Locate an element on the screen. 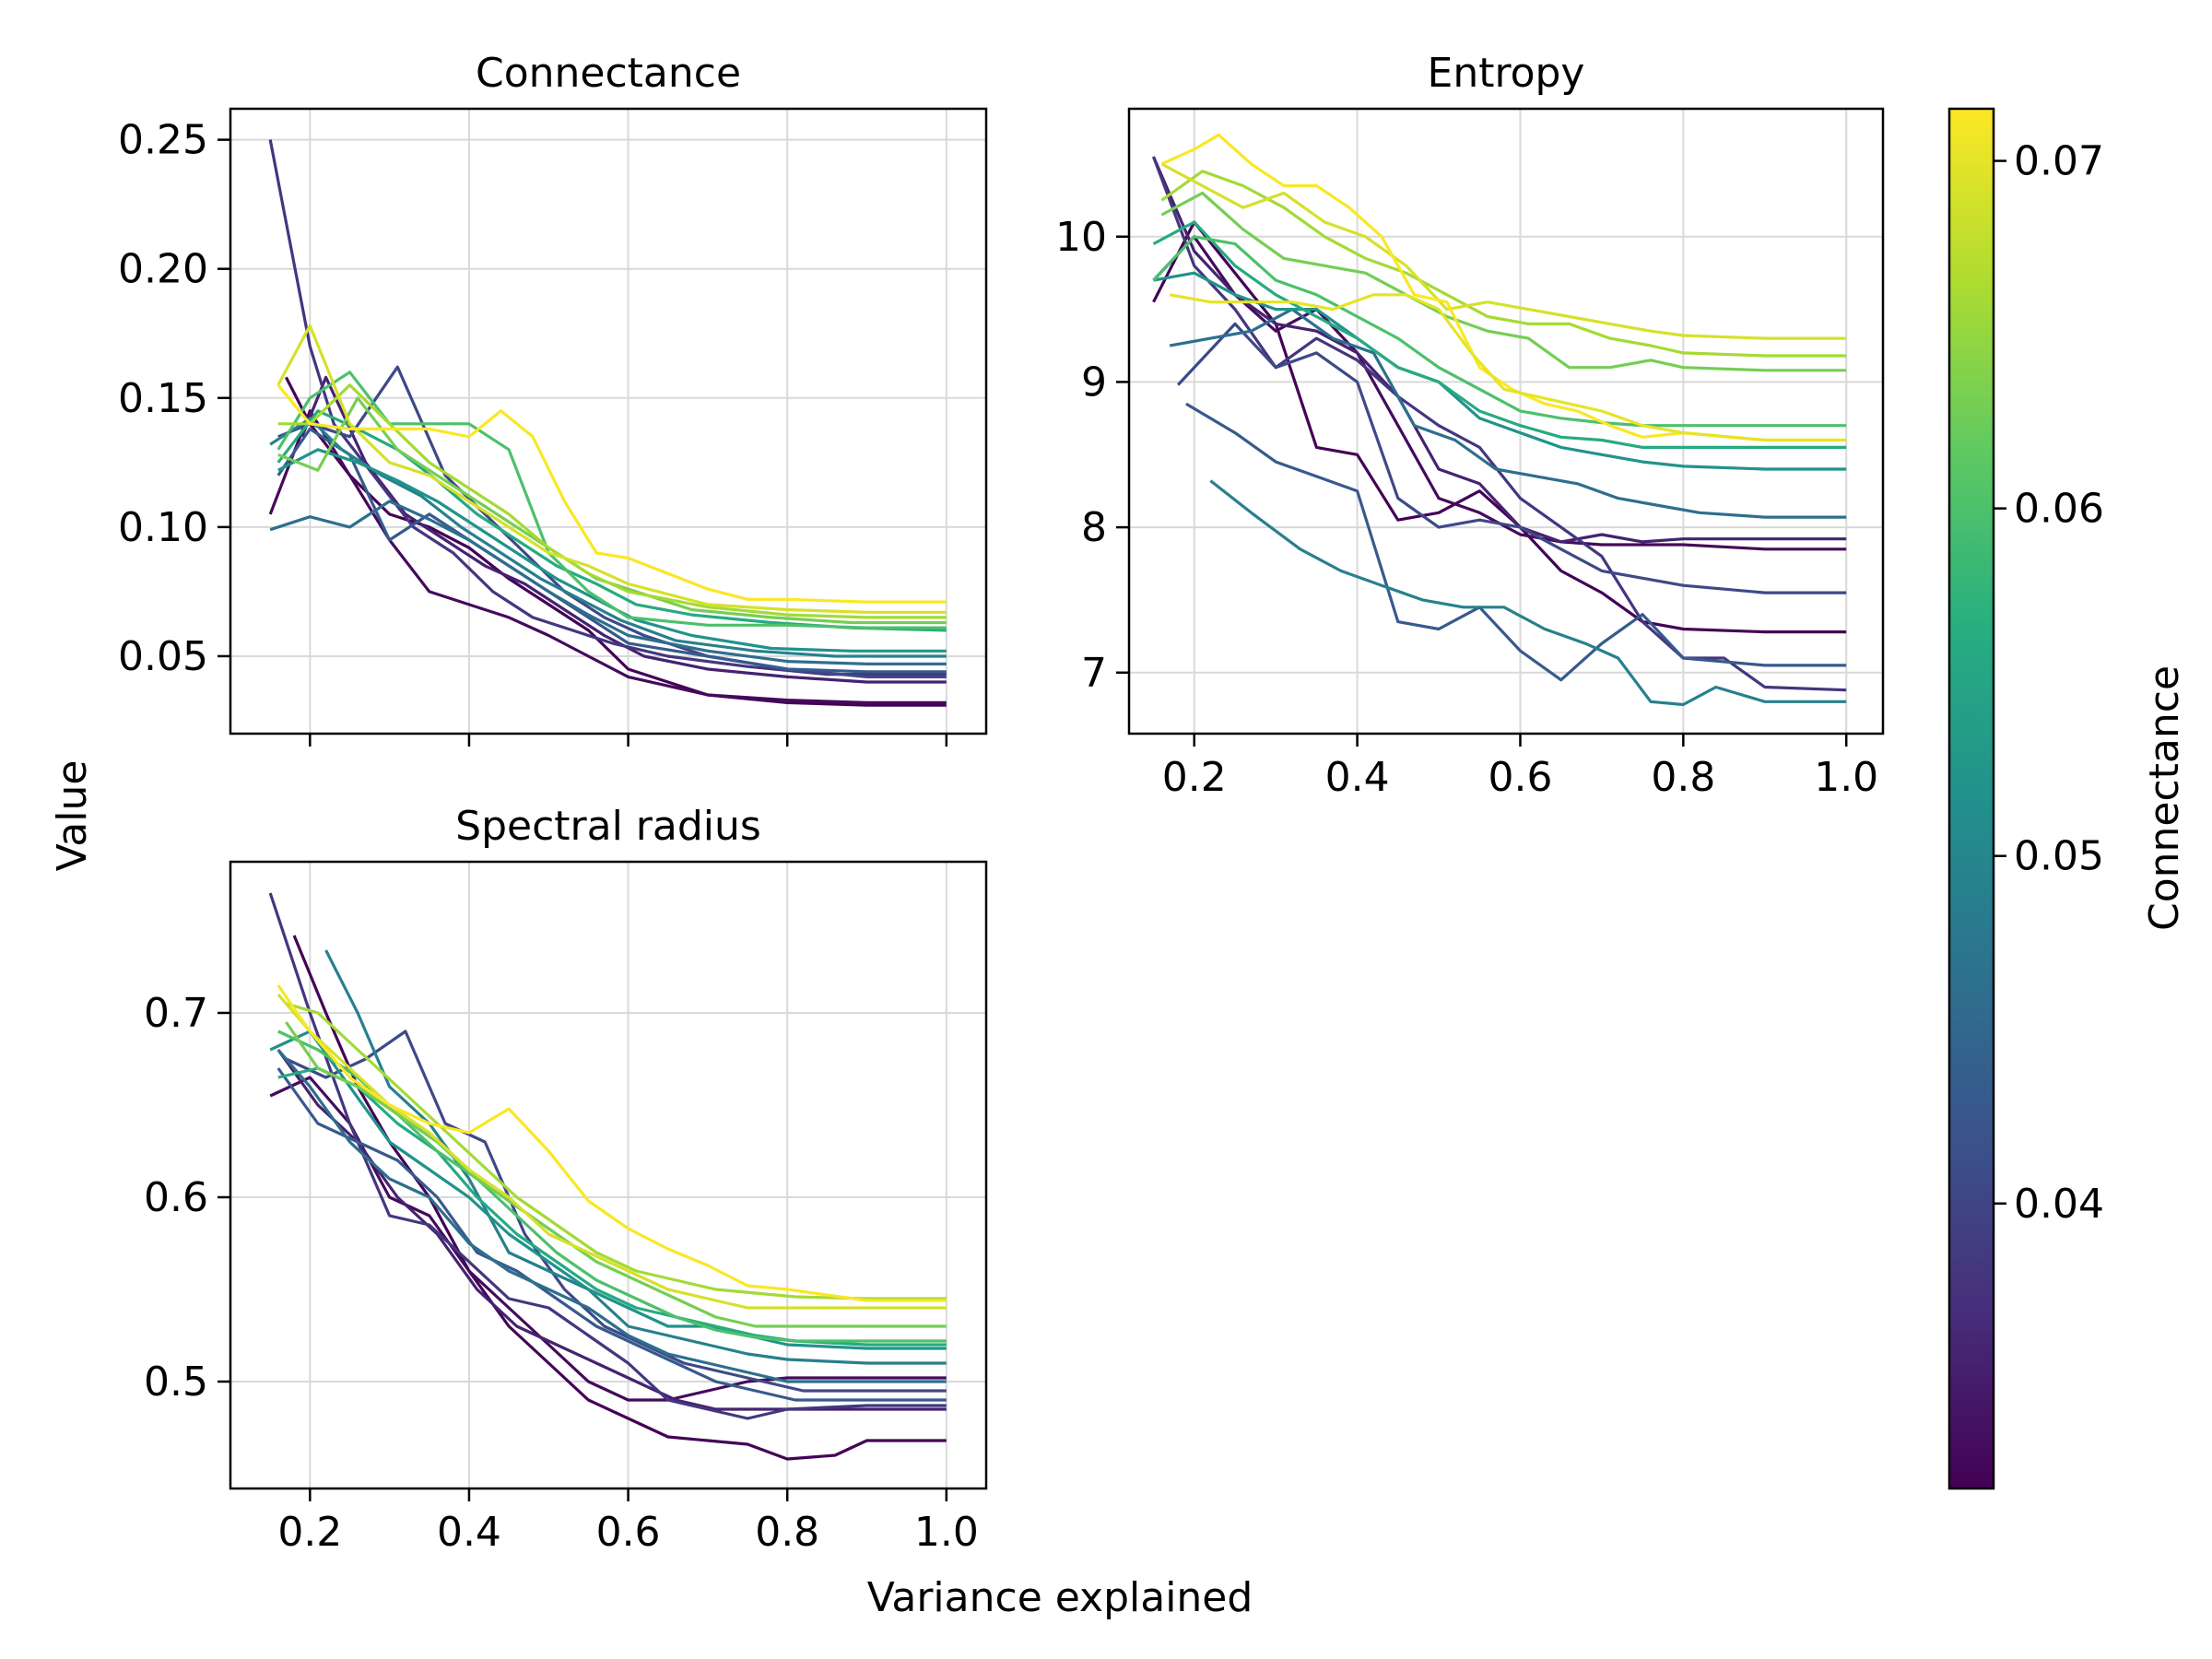 This screenshot has height=1659, width=2212. x-axis-label: Variance explained is located at coordinates (1060, 1597).